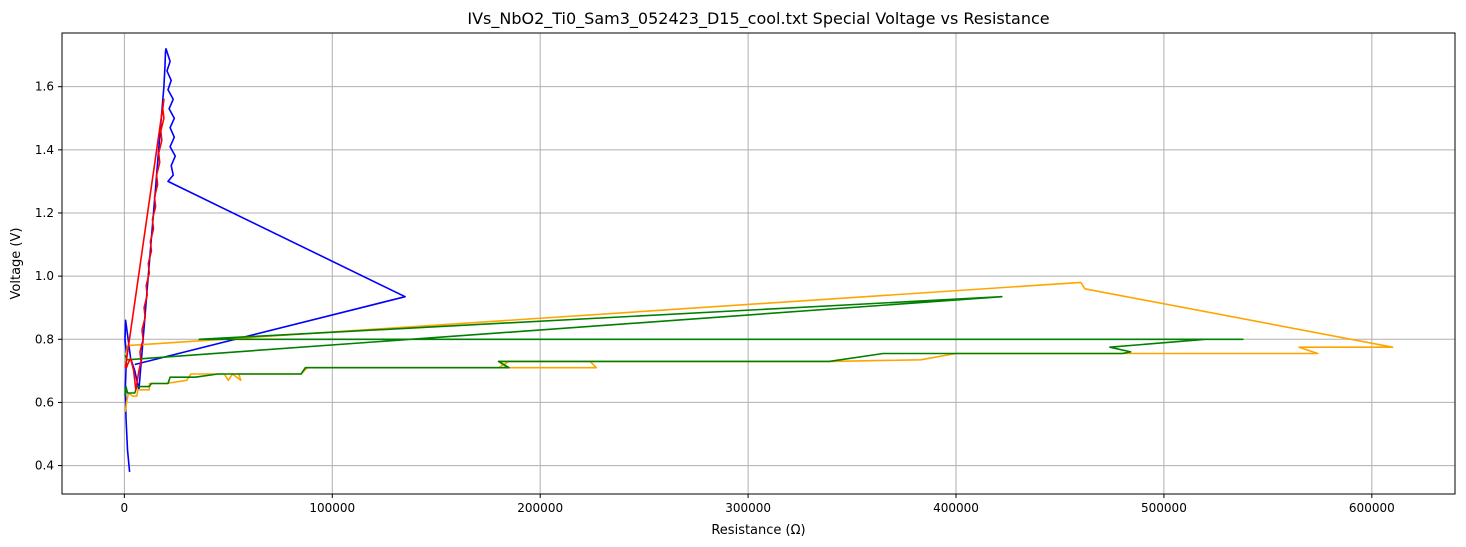 The width and height of the screenshot is (1466, 547). Describe the element at coordinates (44, 276) in the screenshot. I see `y-tick-label: 1.0` at that location.